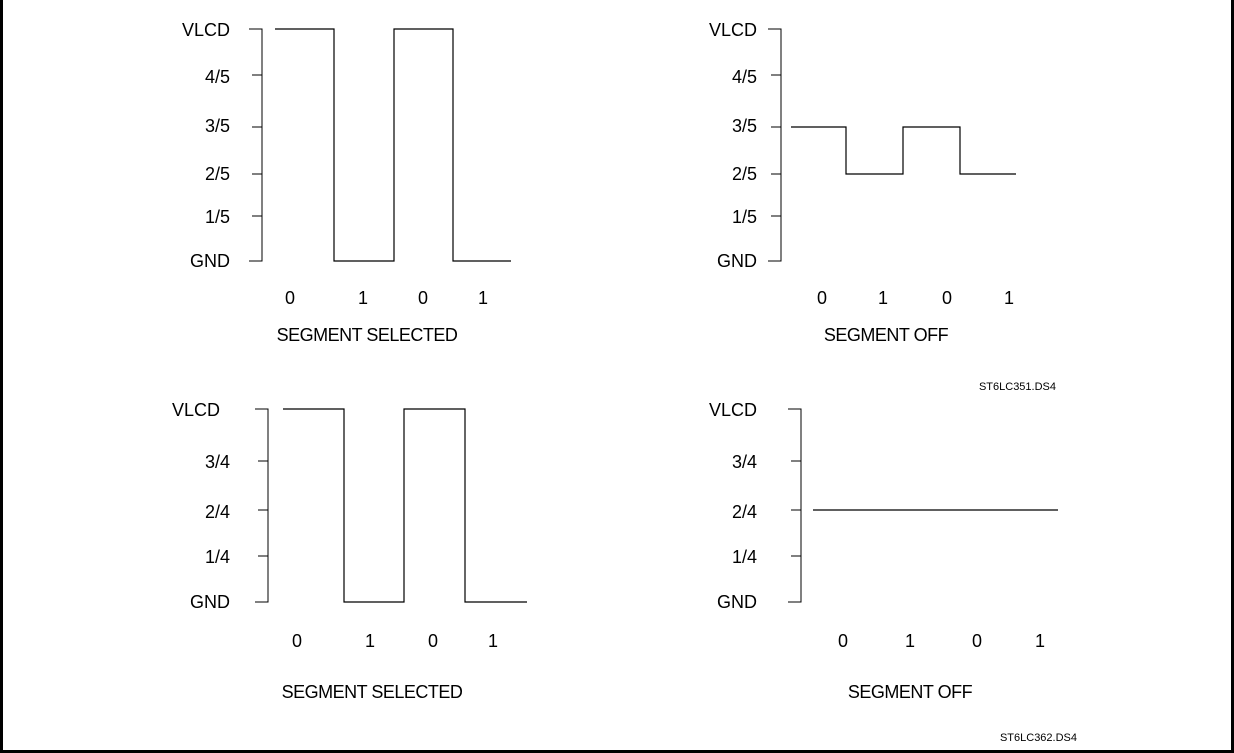 Image resolution: width=1234 pixels, height=753 pixels. What do you see at coordinates (1017, 387) in the screenshot?
I see `figure-reference-label: ST6LC351.DS4` at bounding box center [1017, 387].